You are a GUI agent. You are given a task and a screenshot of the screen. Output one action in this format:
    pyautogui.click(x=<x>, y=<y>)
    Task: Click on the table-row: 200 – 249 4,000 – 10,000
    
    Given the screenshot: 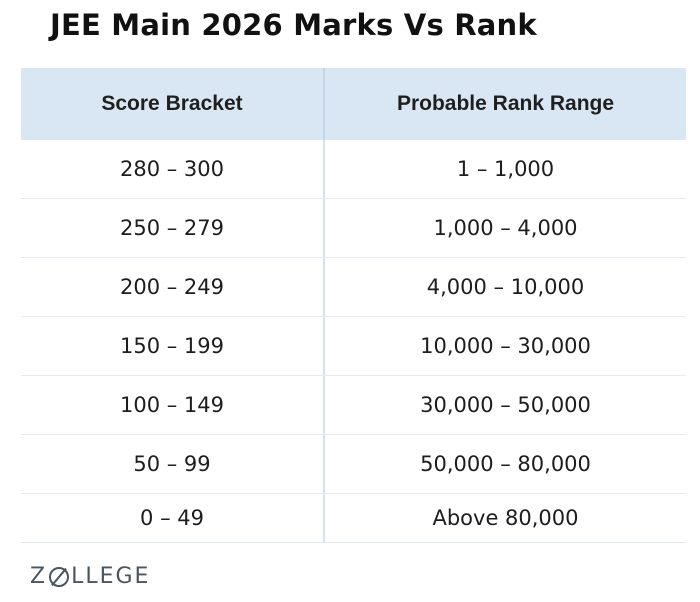 What is the action you would take?
    pyautogui.click(x=353, y=287)
    